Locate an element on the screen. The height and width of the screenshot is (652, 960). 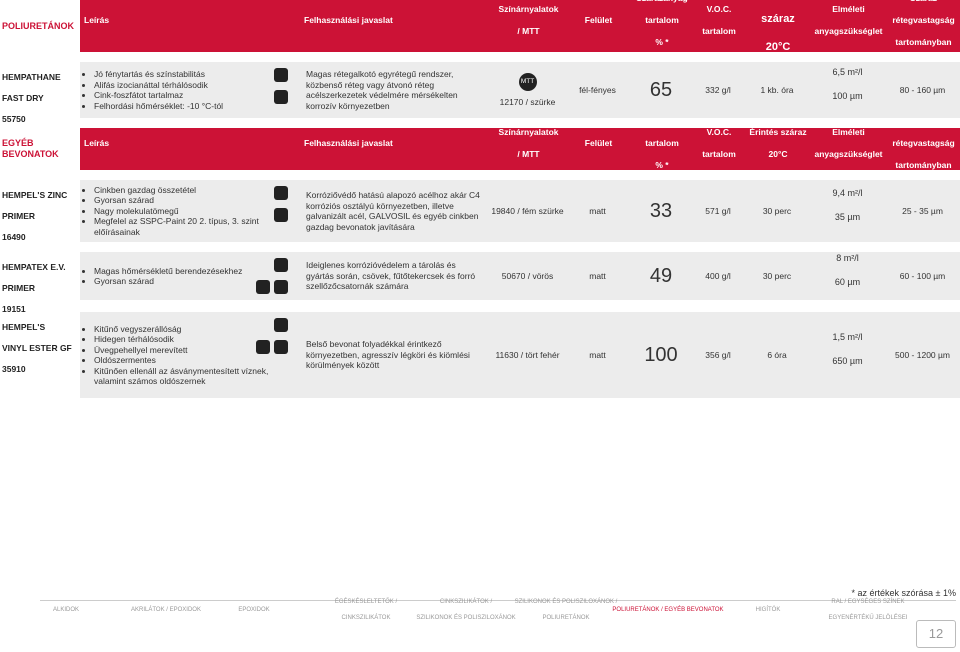
line: FAST DRY is located at coordinates (23, 98).